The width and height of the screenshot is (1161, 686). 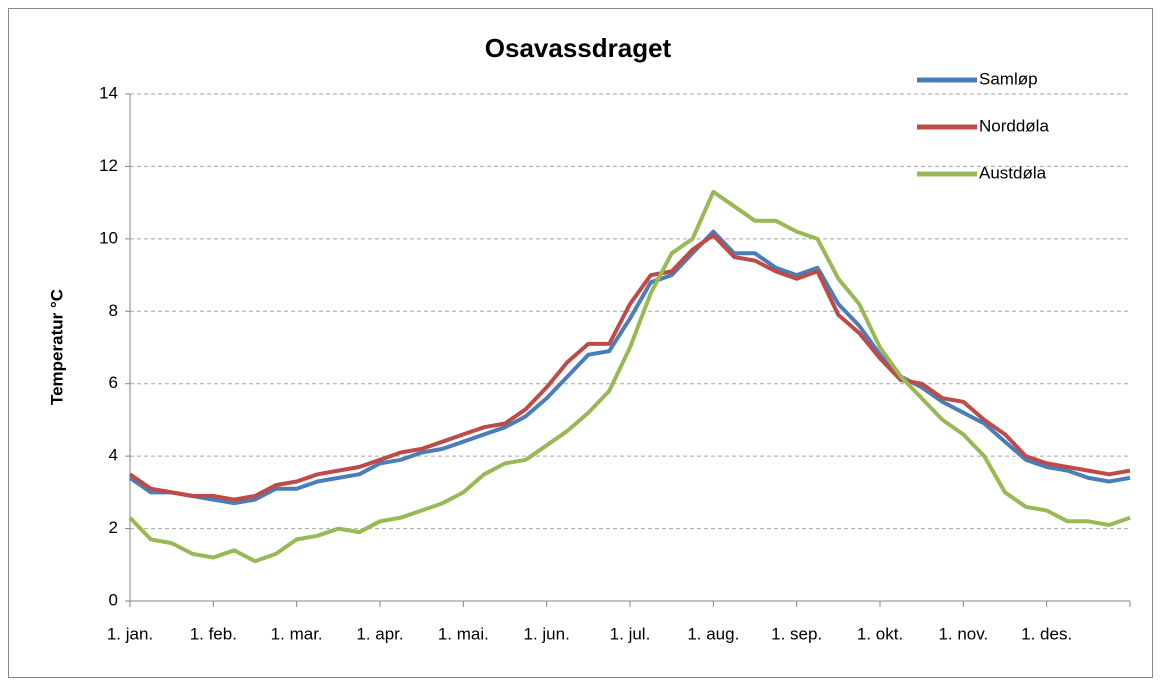 What do you see at coordinates (963, 633) in the screenshot?
I see `x-tick-label: 1. nov.` at bounding box center [963, 633].